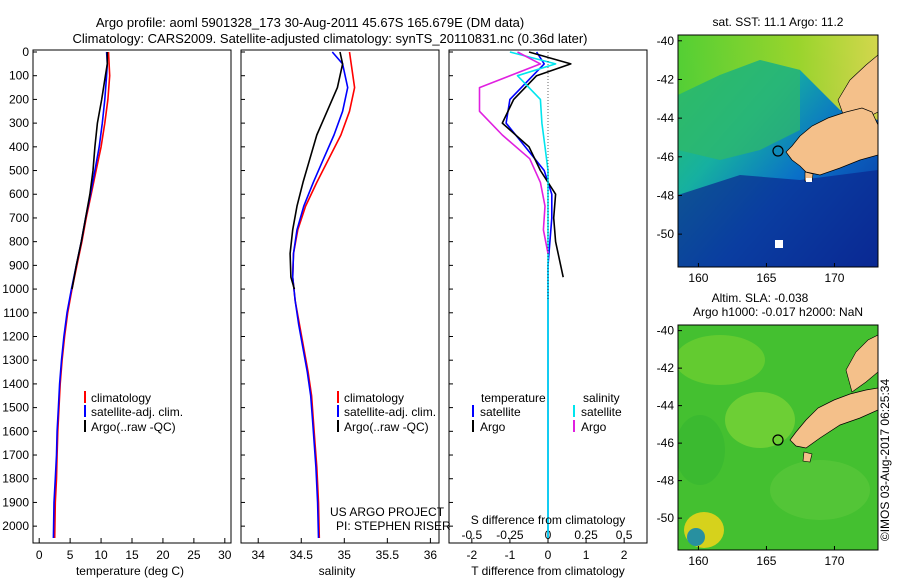 Image resolution: width=900 pixels, height=580 pixels. I want to click on x-tick-label: 1, so click(586, 555).